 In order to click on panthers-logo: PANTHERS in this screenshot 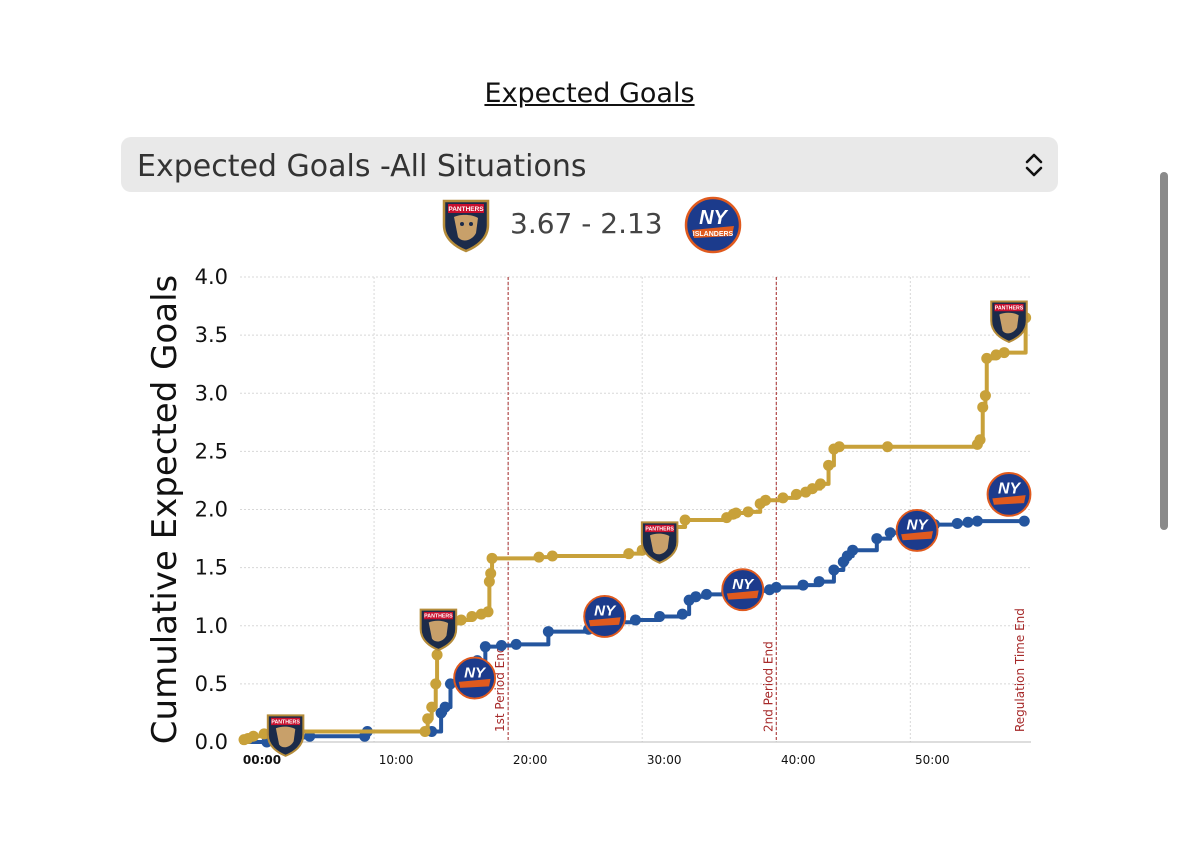, I will do `click(466, 226)`.